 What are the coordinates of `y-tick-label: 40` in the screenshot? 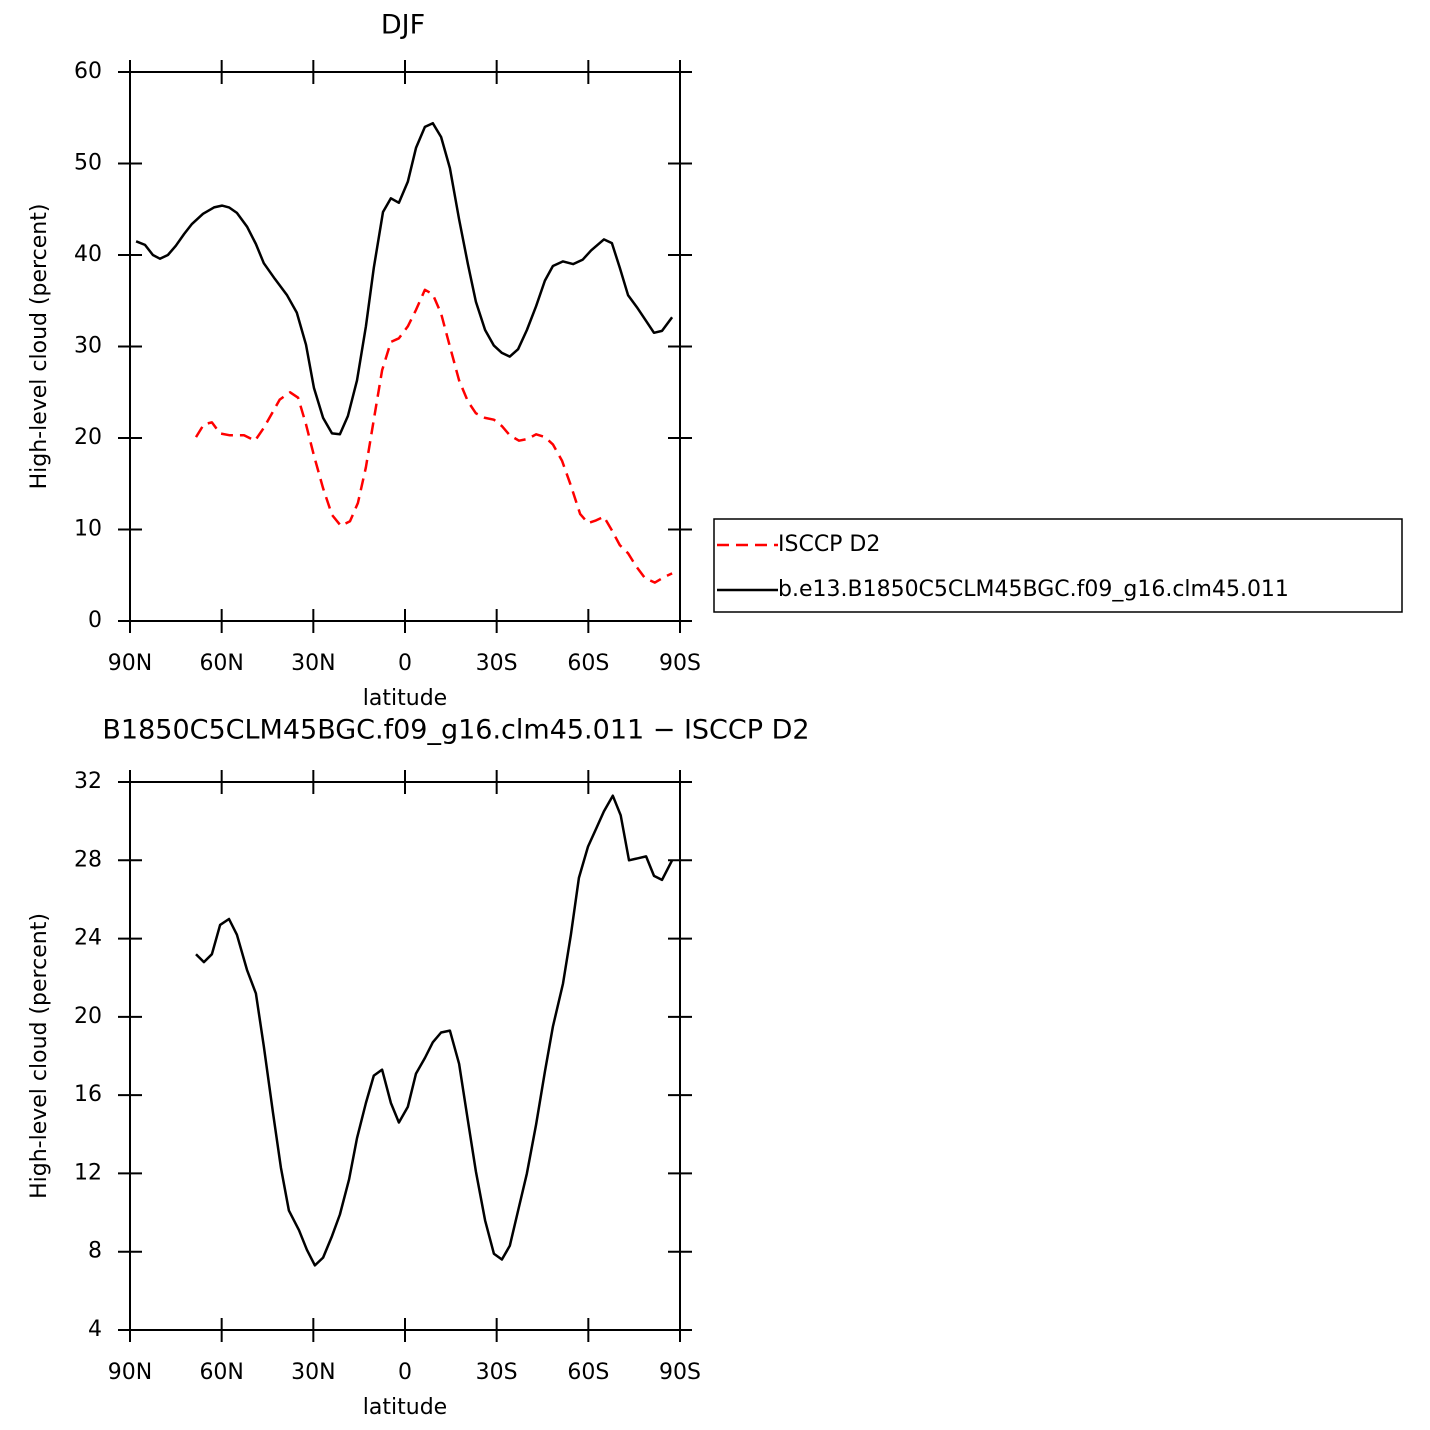 It's located at (88, 254).